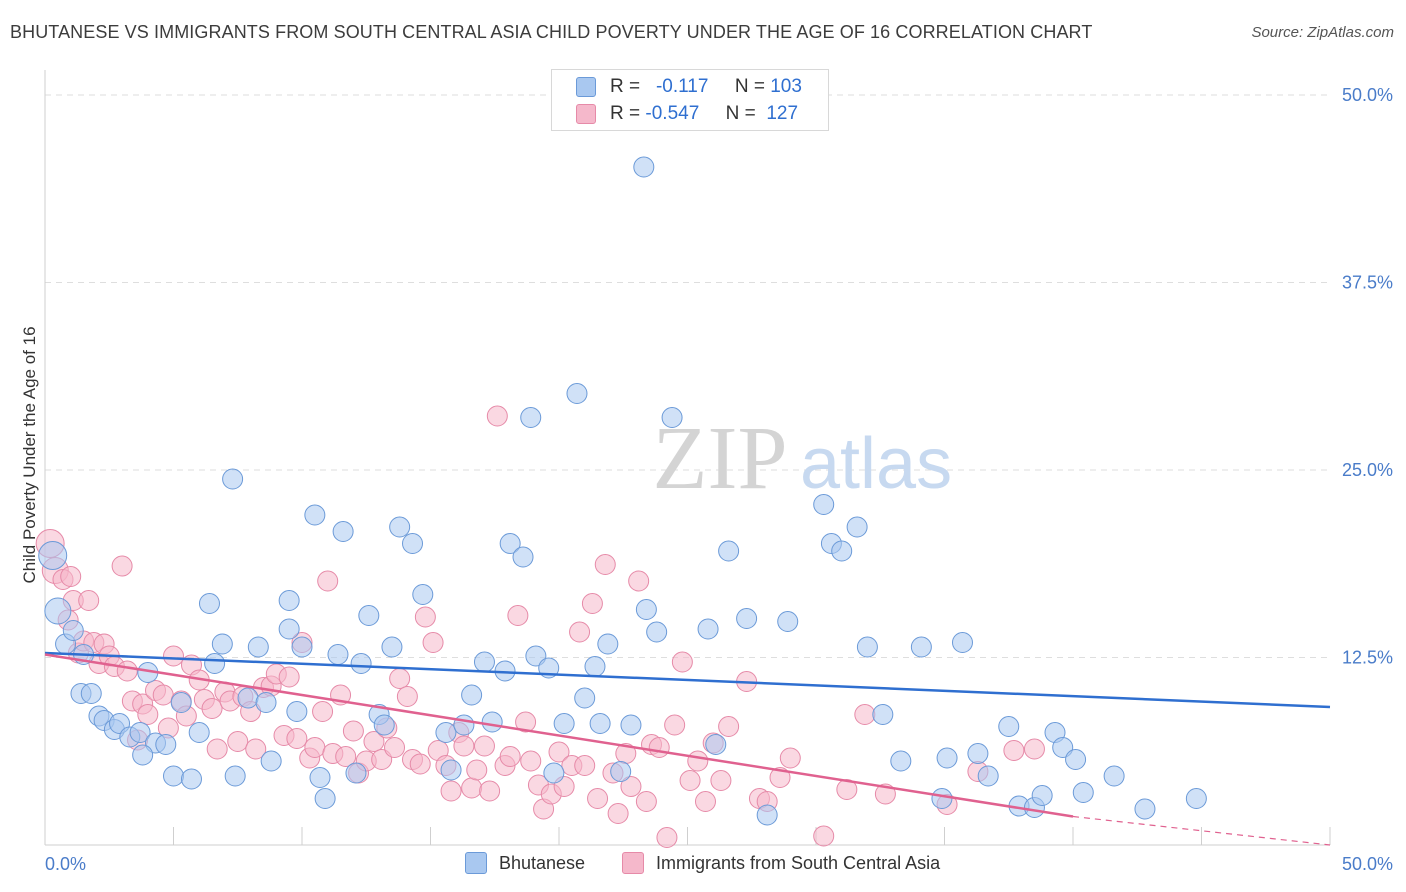 The width and height of the screenshot is (1406, 892). I want to click on y-tick-label-2: 37.5%, so click(1367, 283).